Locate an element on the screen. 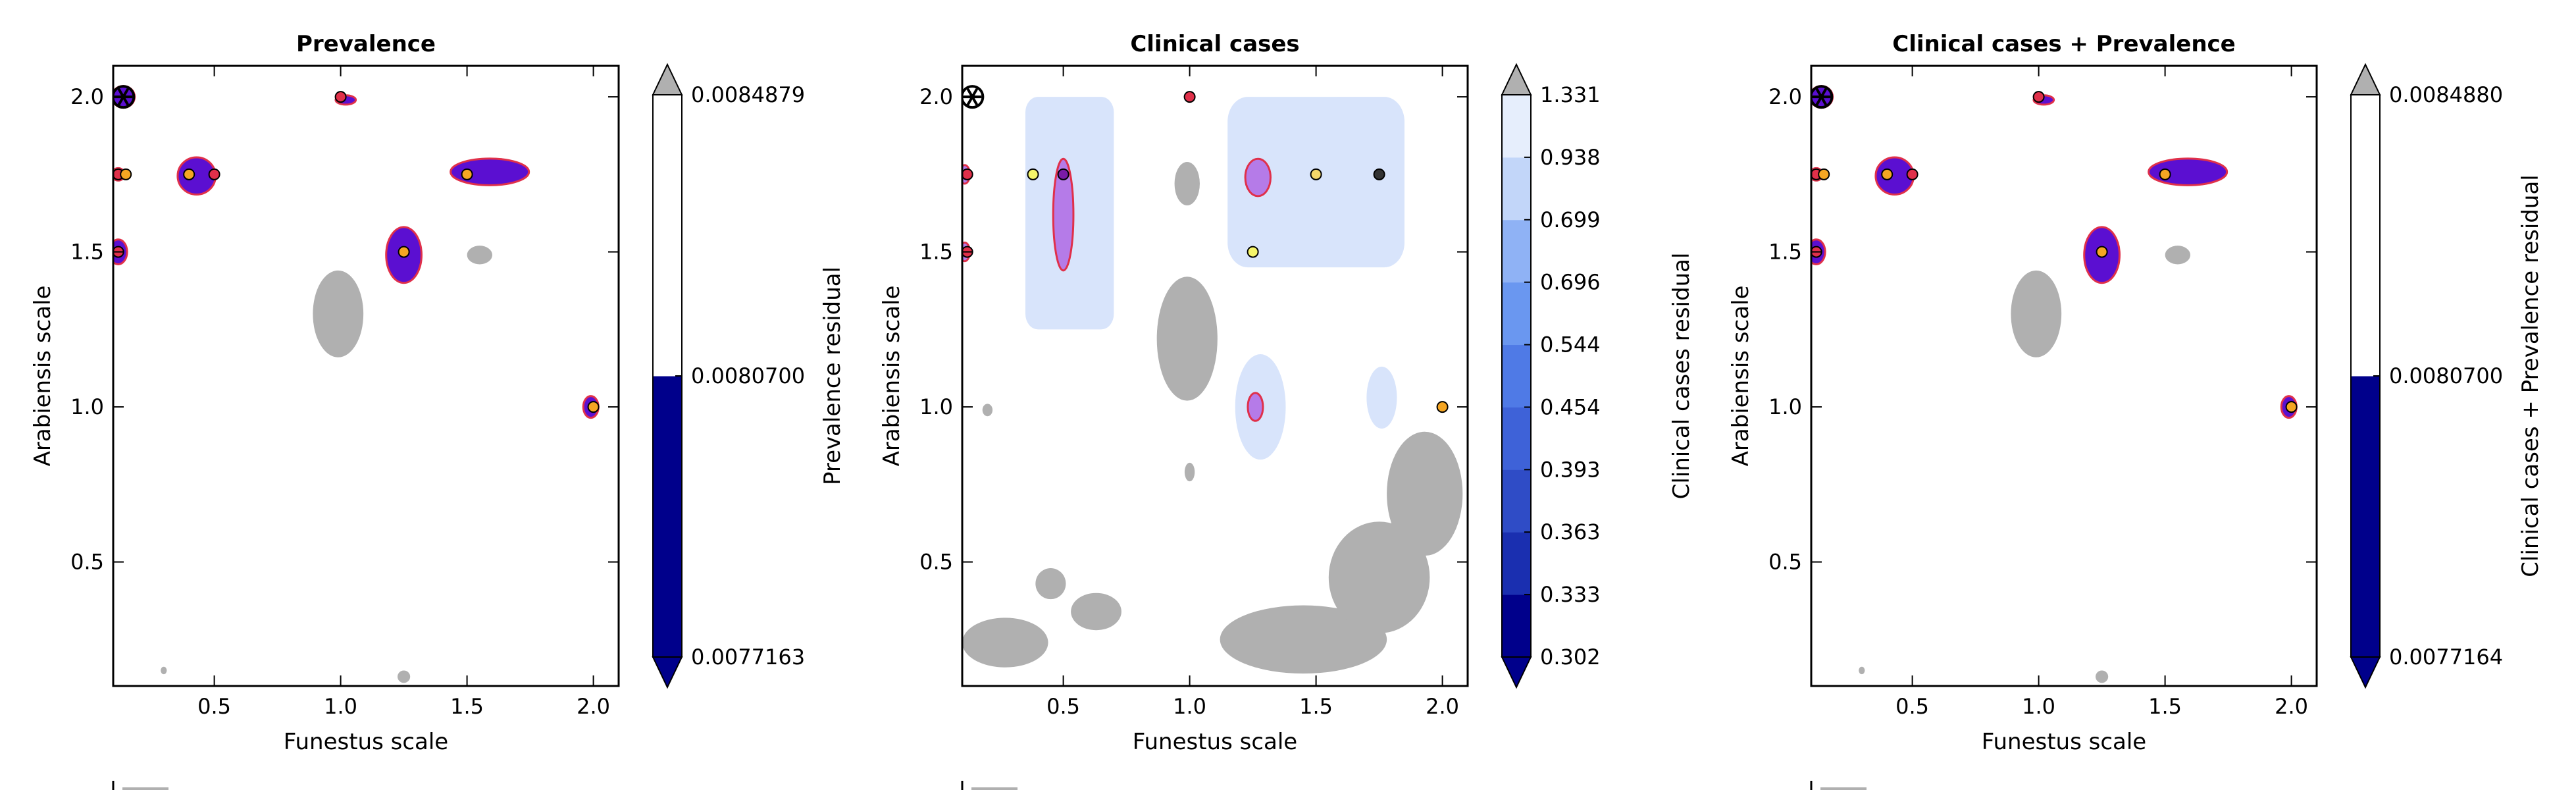  colorbar-tick-label: 0.0077163 is located at coordinates (748, 657).